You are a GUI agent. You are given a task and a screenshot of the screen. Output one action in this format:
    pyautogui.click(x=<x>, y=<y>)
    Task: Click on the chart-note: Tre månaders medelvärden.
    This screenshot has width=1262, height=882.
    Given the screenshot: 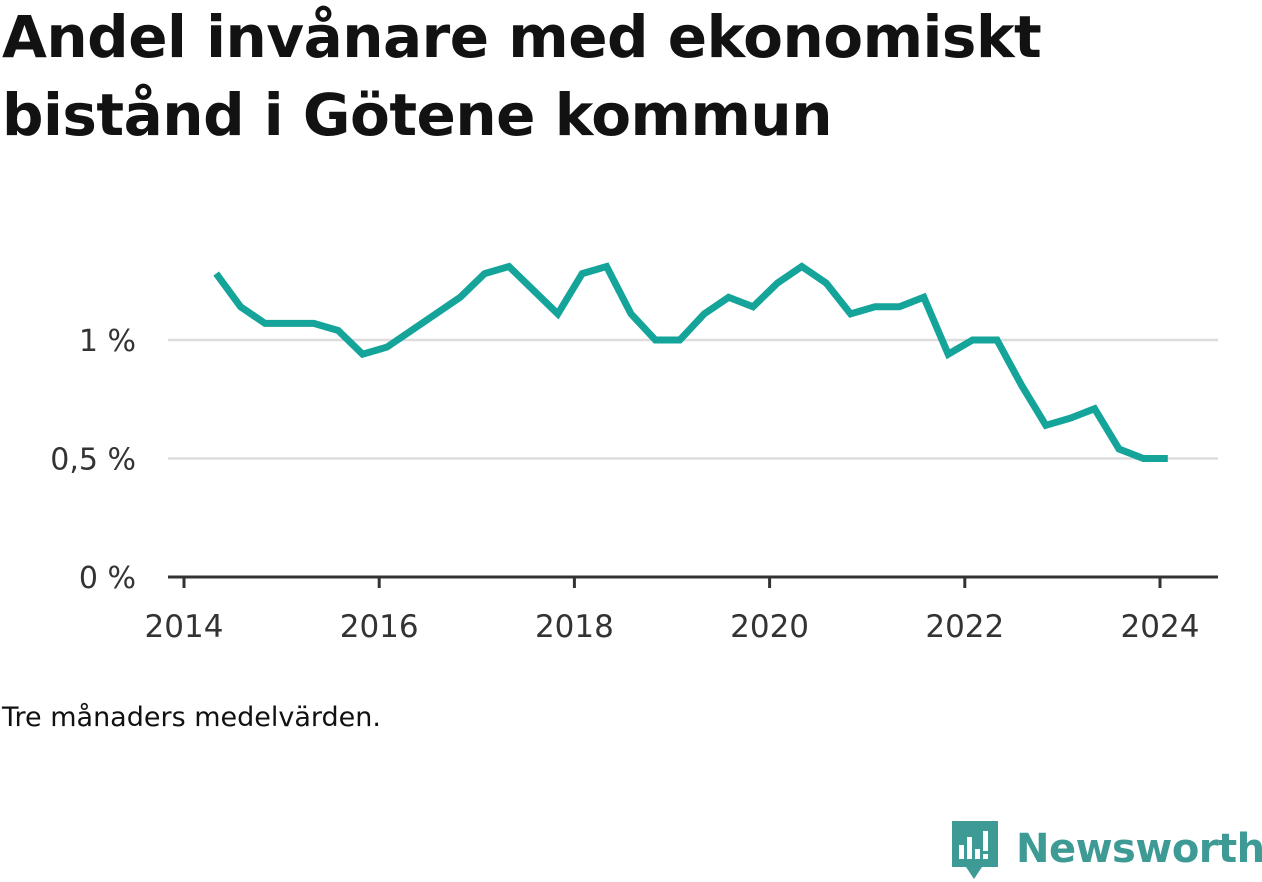 What is the action you would take?
    pyautogui.click(x=191, y=717)
    